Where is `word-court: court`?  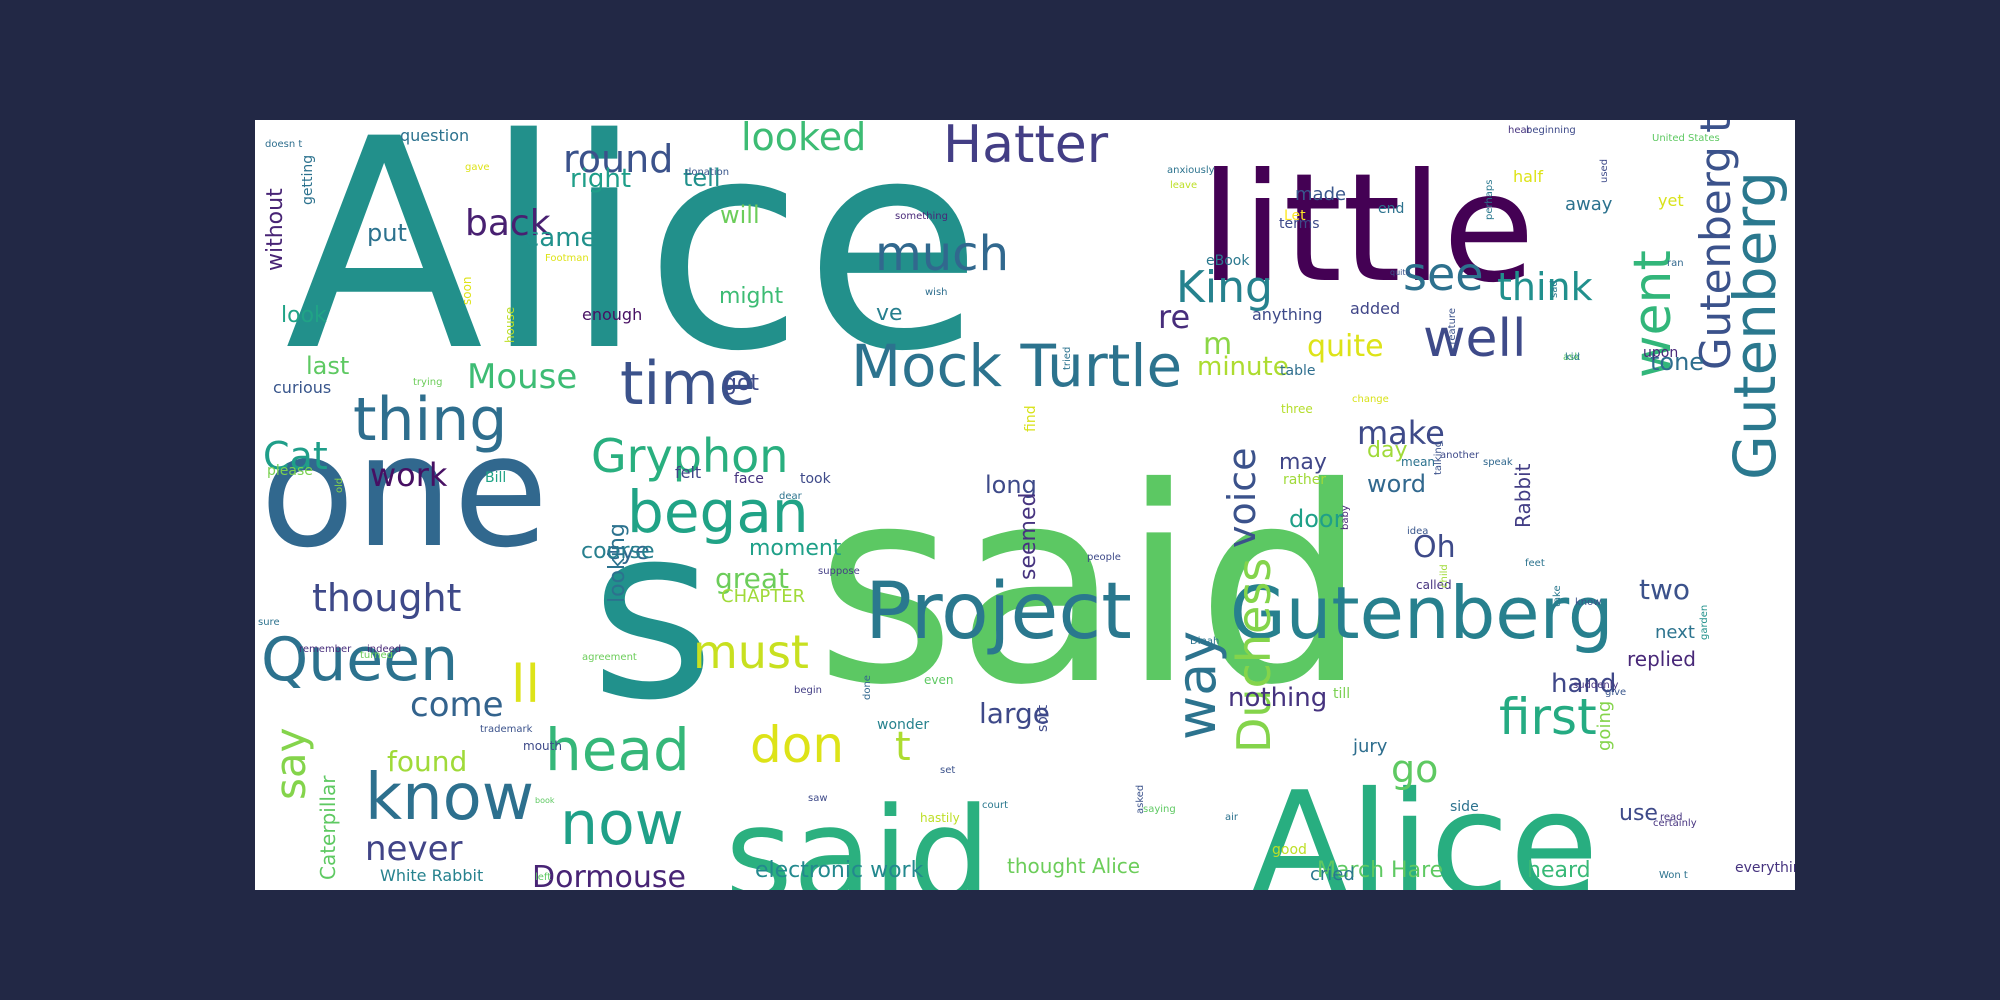
word-court: court is located at coordinates (995, 805).